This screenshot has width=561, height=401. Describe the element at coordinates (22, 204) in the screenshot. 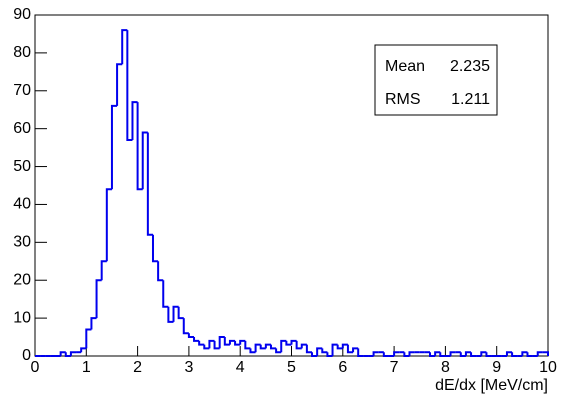

I see `y-tick-label: 40` at that location.